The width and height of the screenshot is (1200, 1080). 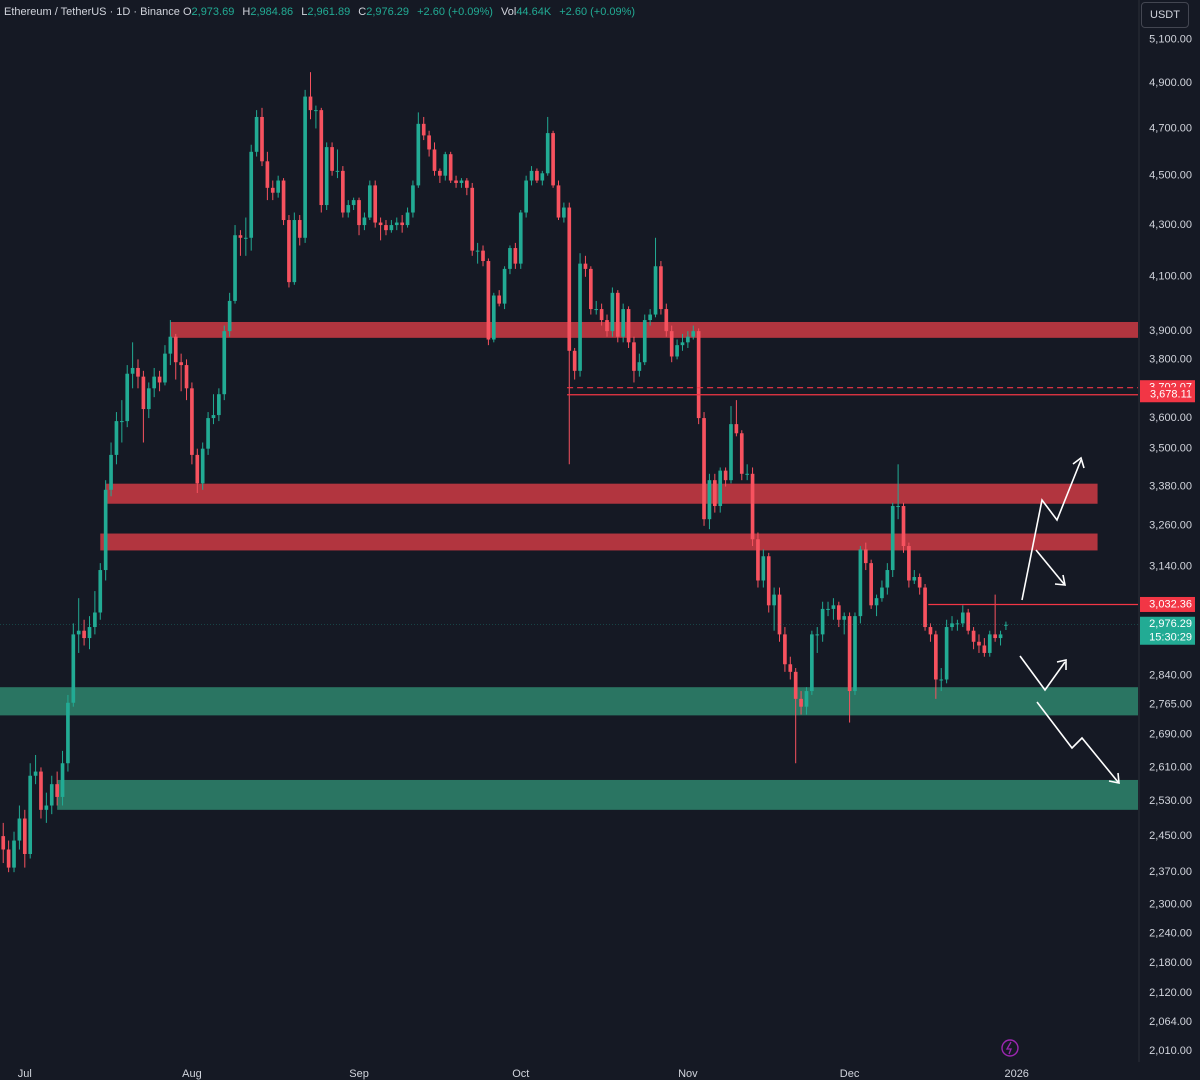 I want to click on alert-icon-bolt, so click(x=1008, y=1048).